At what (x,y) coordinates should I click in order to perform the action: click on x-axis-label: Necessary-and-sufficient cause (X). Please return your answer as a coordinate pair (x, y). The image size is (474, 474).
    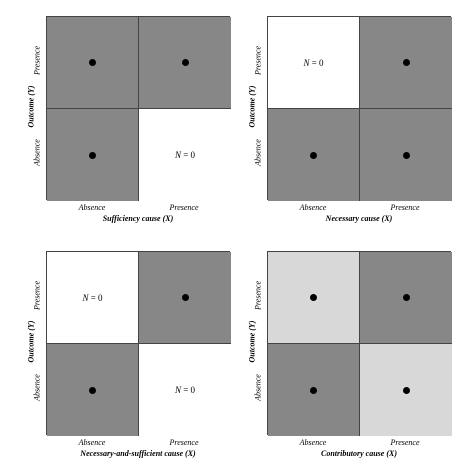
    Looking at the image, I should click on (138, 453).